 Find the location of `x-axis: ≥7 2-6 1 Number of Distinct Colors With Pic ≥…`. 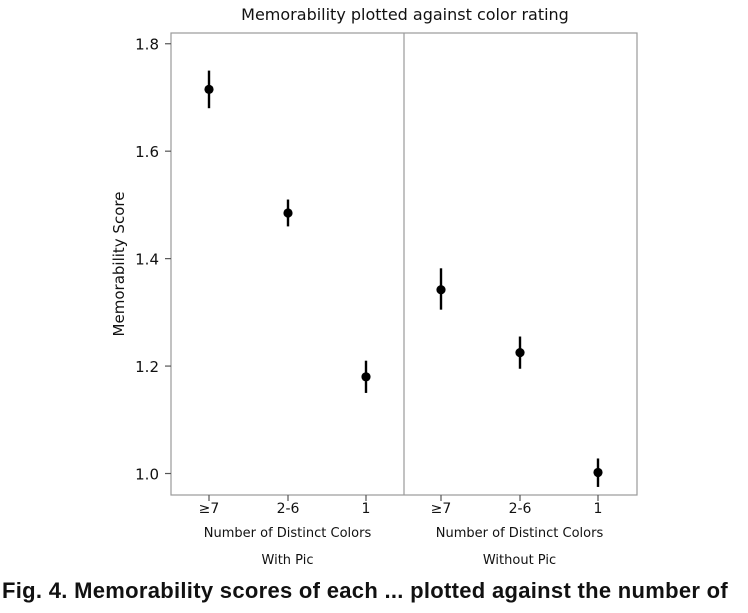

x-axis: ≥7 2-6 1 Number of Distinct Colors With Pic ≥… is located at coordinates (401, 531).